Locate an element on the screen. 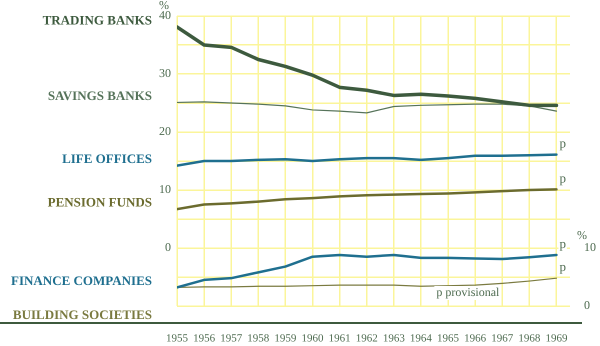 Image resolution: width=600 pixels, height=346 pixels. x-tick-label: 1966 is located at coordinates (475, 338).